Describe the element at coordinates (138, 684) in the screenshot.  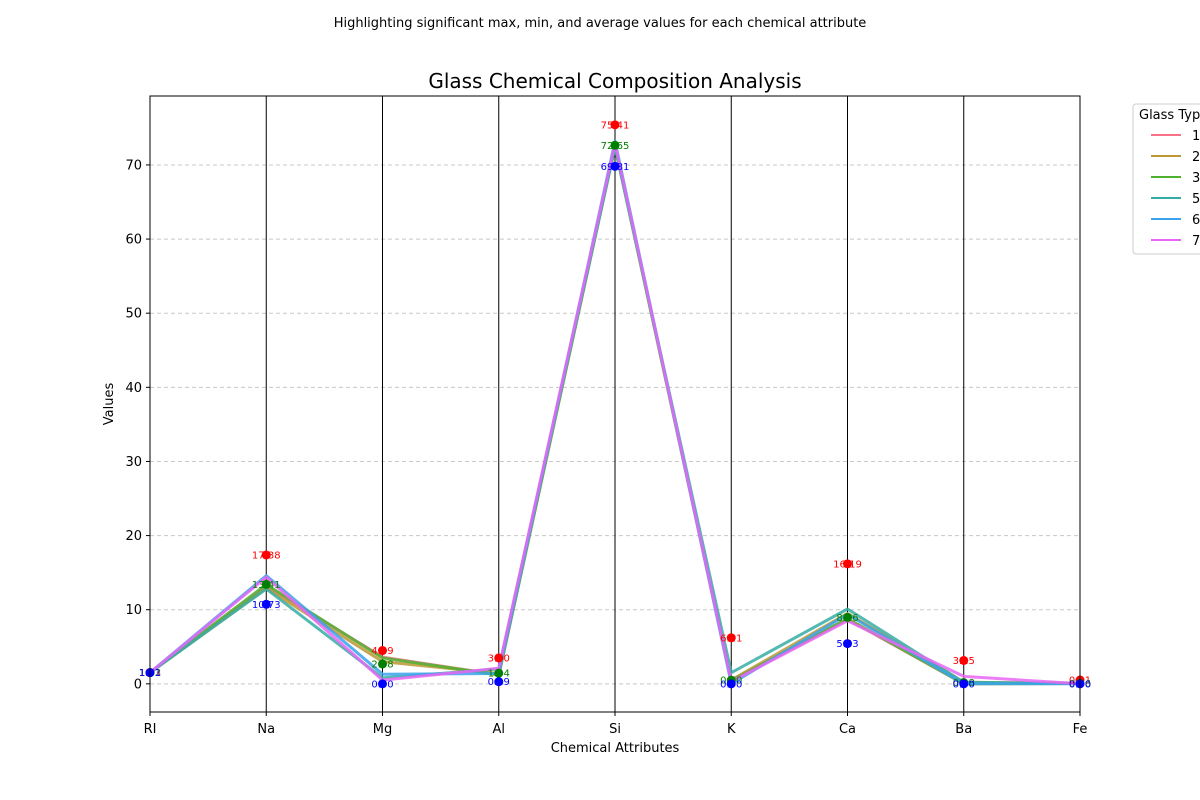
I see `y-tick-label-0: 0` at that location.